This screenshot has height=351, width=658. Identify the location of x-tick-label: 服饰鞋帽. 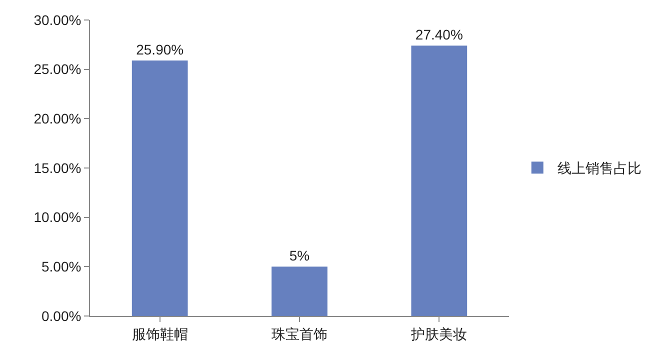
(160, 334).